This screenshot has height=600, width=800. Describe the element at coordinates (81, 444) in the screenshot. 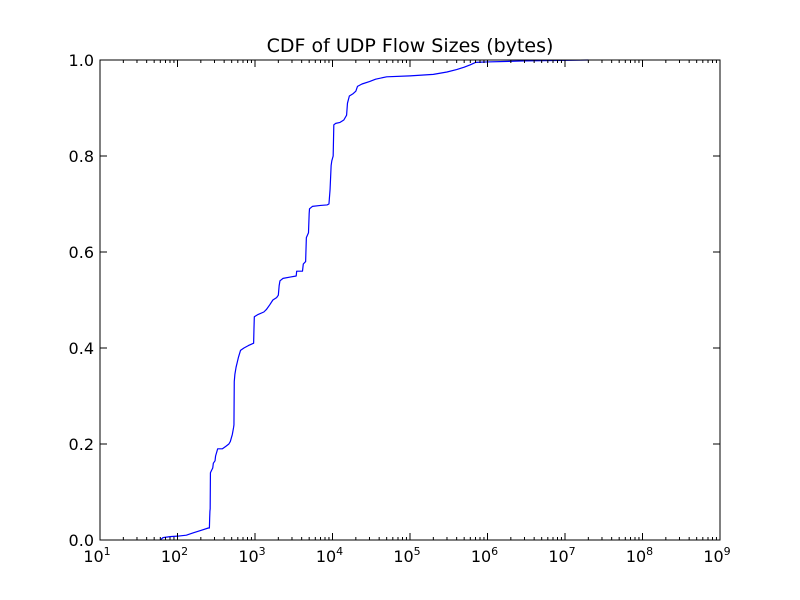

I see `y-tick-label: 0.2` at that location.